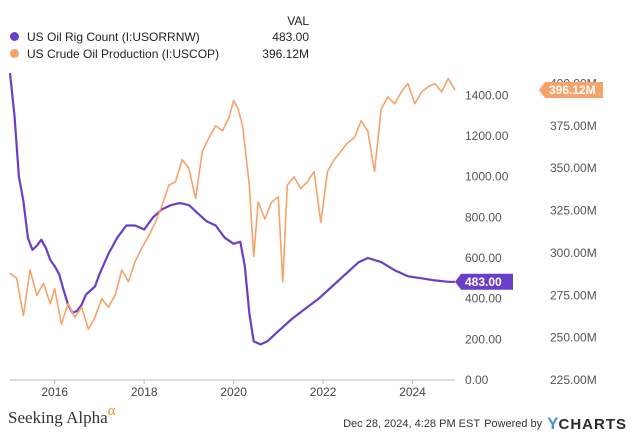 The width and height of the screenshot is (635, 439). What do you see at coordinates (573, 126) in the screenshot?
I see `y-right-tick-label: 375.00M` at bounding box center [573, 126].